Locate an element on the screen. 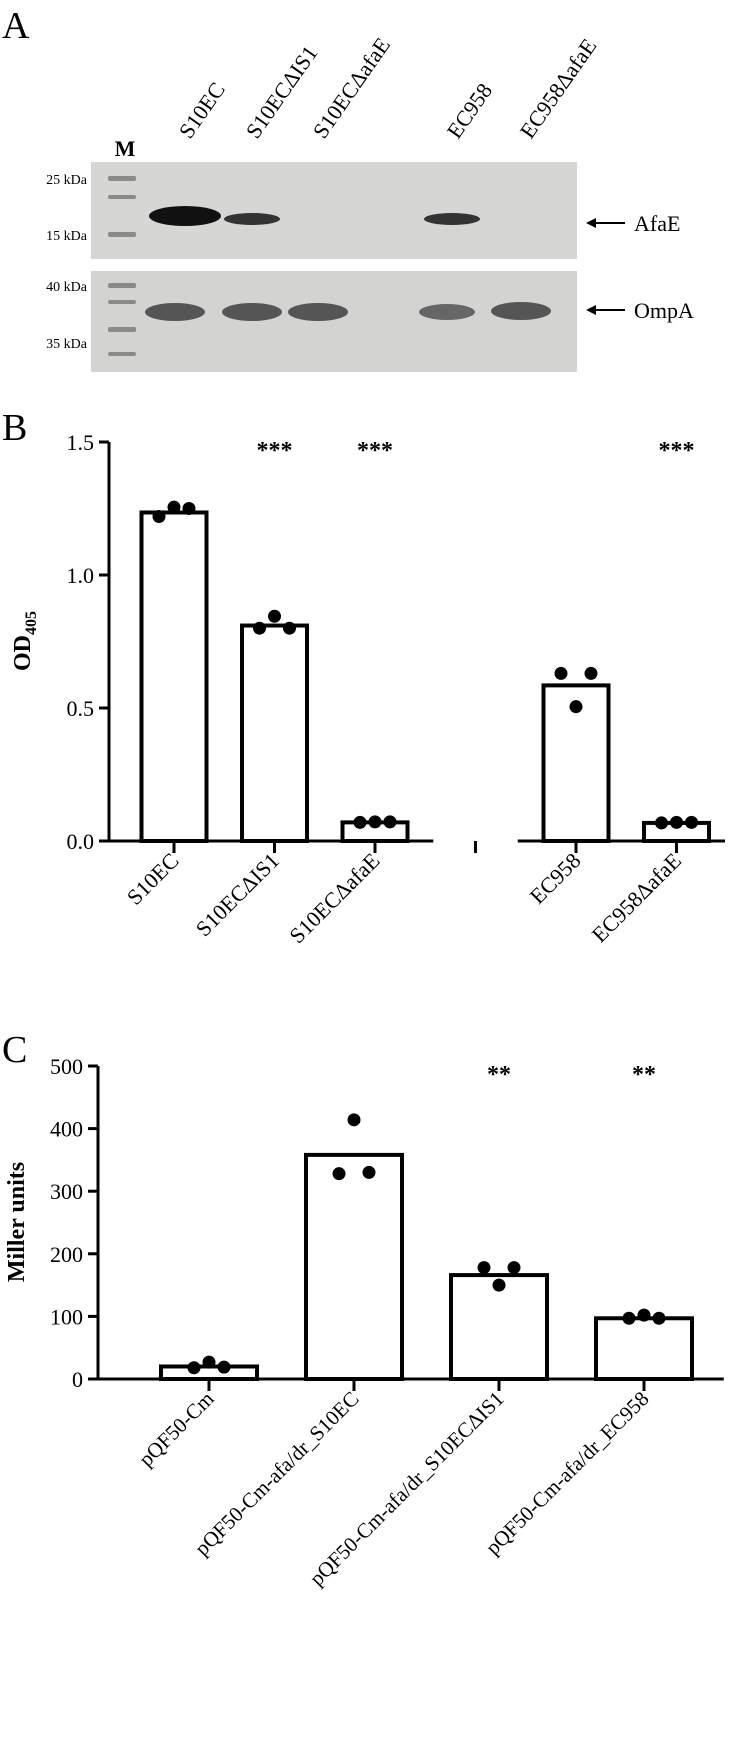 This screenshot has height=1750, width=743. x-tick-label: S10ECΔafaE is located at coordinates (334, 898).